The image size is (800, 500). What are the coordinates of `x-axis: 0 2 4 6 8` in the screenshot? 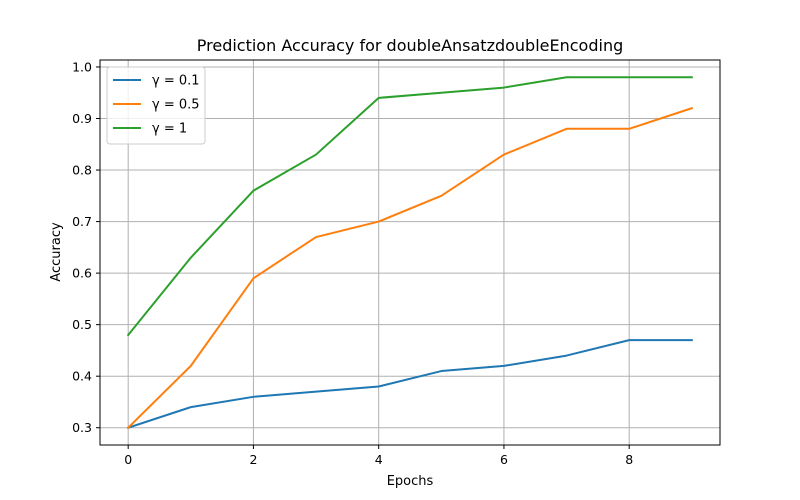 It's located at (378, 456).